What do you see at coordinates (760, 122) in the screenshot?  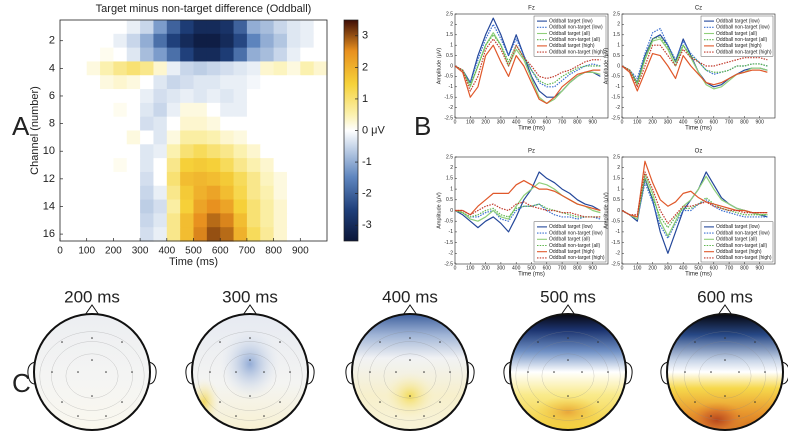 I see `x-tick-label: 900` at bounding box center [760, 122].